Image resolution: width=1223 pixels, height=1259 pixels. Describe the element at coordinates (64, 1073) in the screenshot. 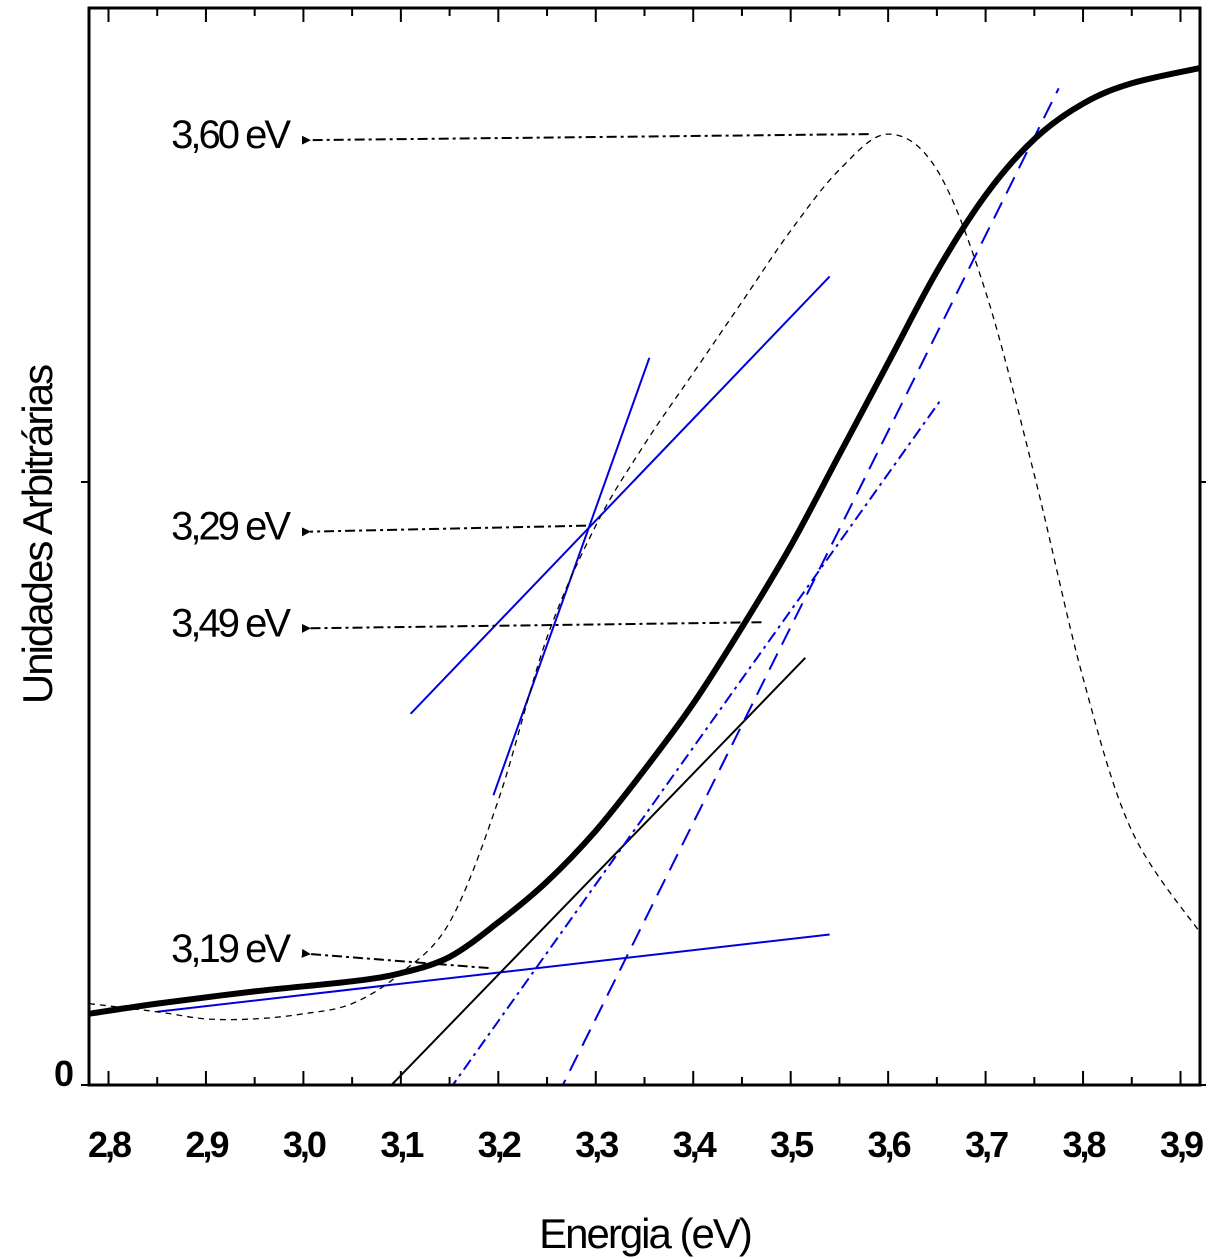

I see `y-tick-label-zero: 0` at that location.